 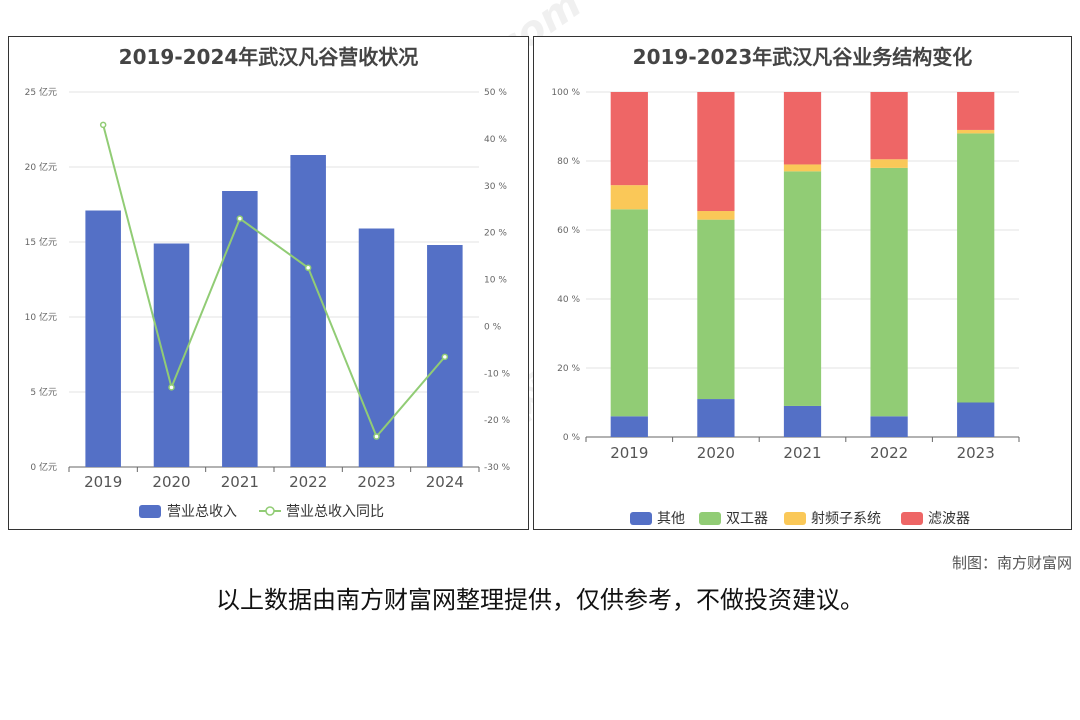 I want to click on legend-label: 营业总收入同比, so click(x=335, y=512).